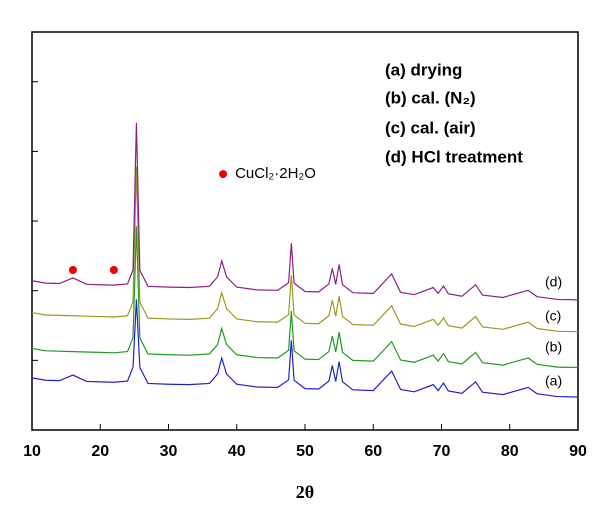  I want to click on x-tick-label: 20, so click(100, 451).